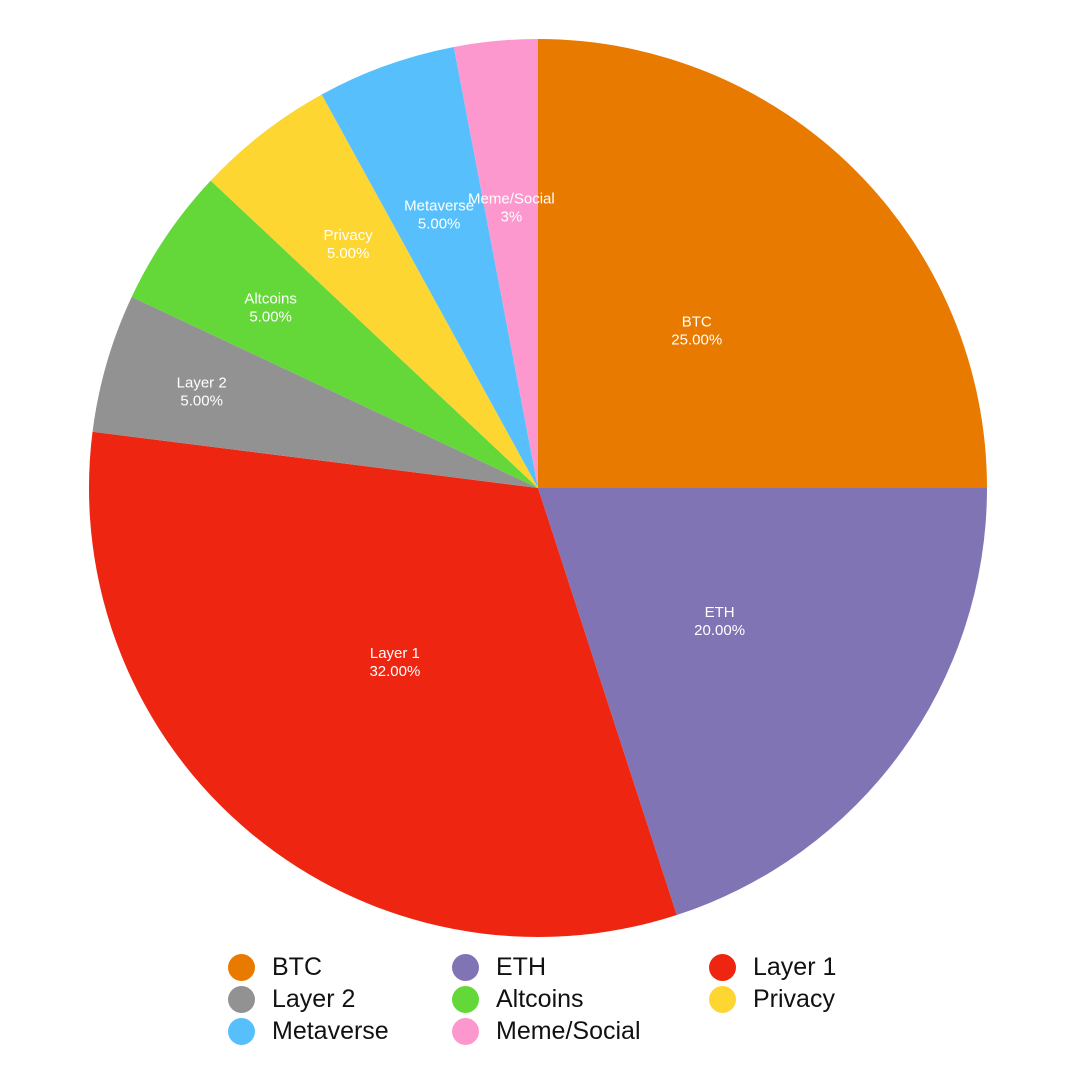 The image size is (1080, 1080). What do you see at coordinates (395, 653) in the screenshot?
I see `slice-category-text: Layer 1` at bounding box center [395, 653].